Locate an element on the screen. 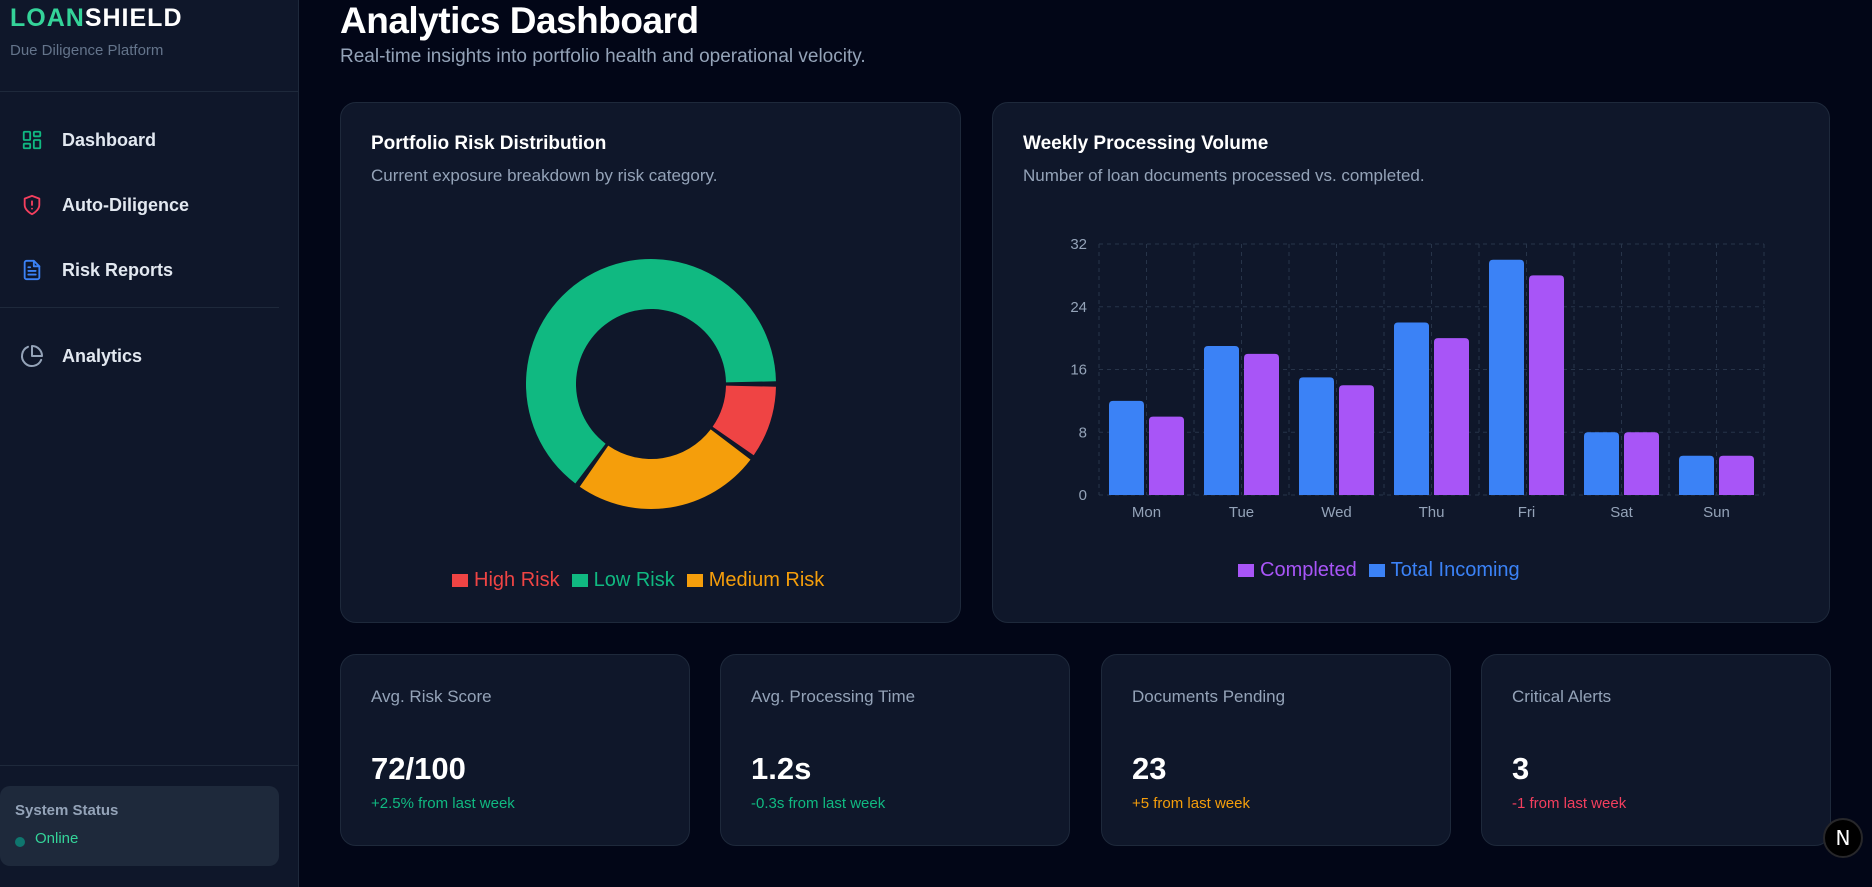 This screenshot has width=1872, height=887. donut-slice-low-risk is located at coordinates (651, 371).